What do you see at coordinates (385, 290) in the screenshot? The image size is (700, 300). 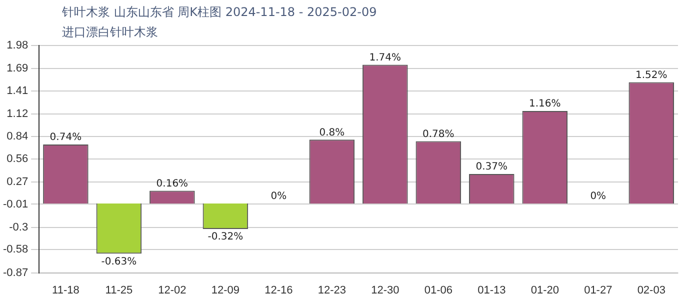 I see `x-tick-label: 12-30` at bounding box center [385, 290].